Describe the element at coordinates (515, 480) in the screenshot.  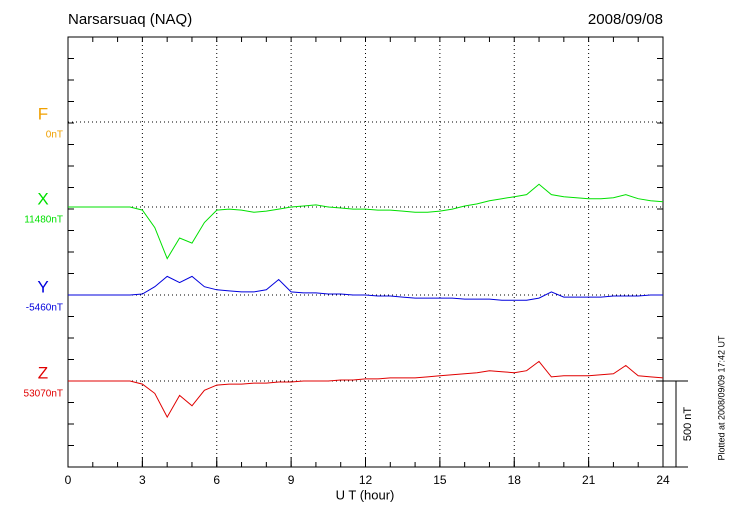
I see `x-tick-label: 18` at that location.